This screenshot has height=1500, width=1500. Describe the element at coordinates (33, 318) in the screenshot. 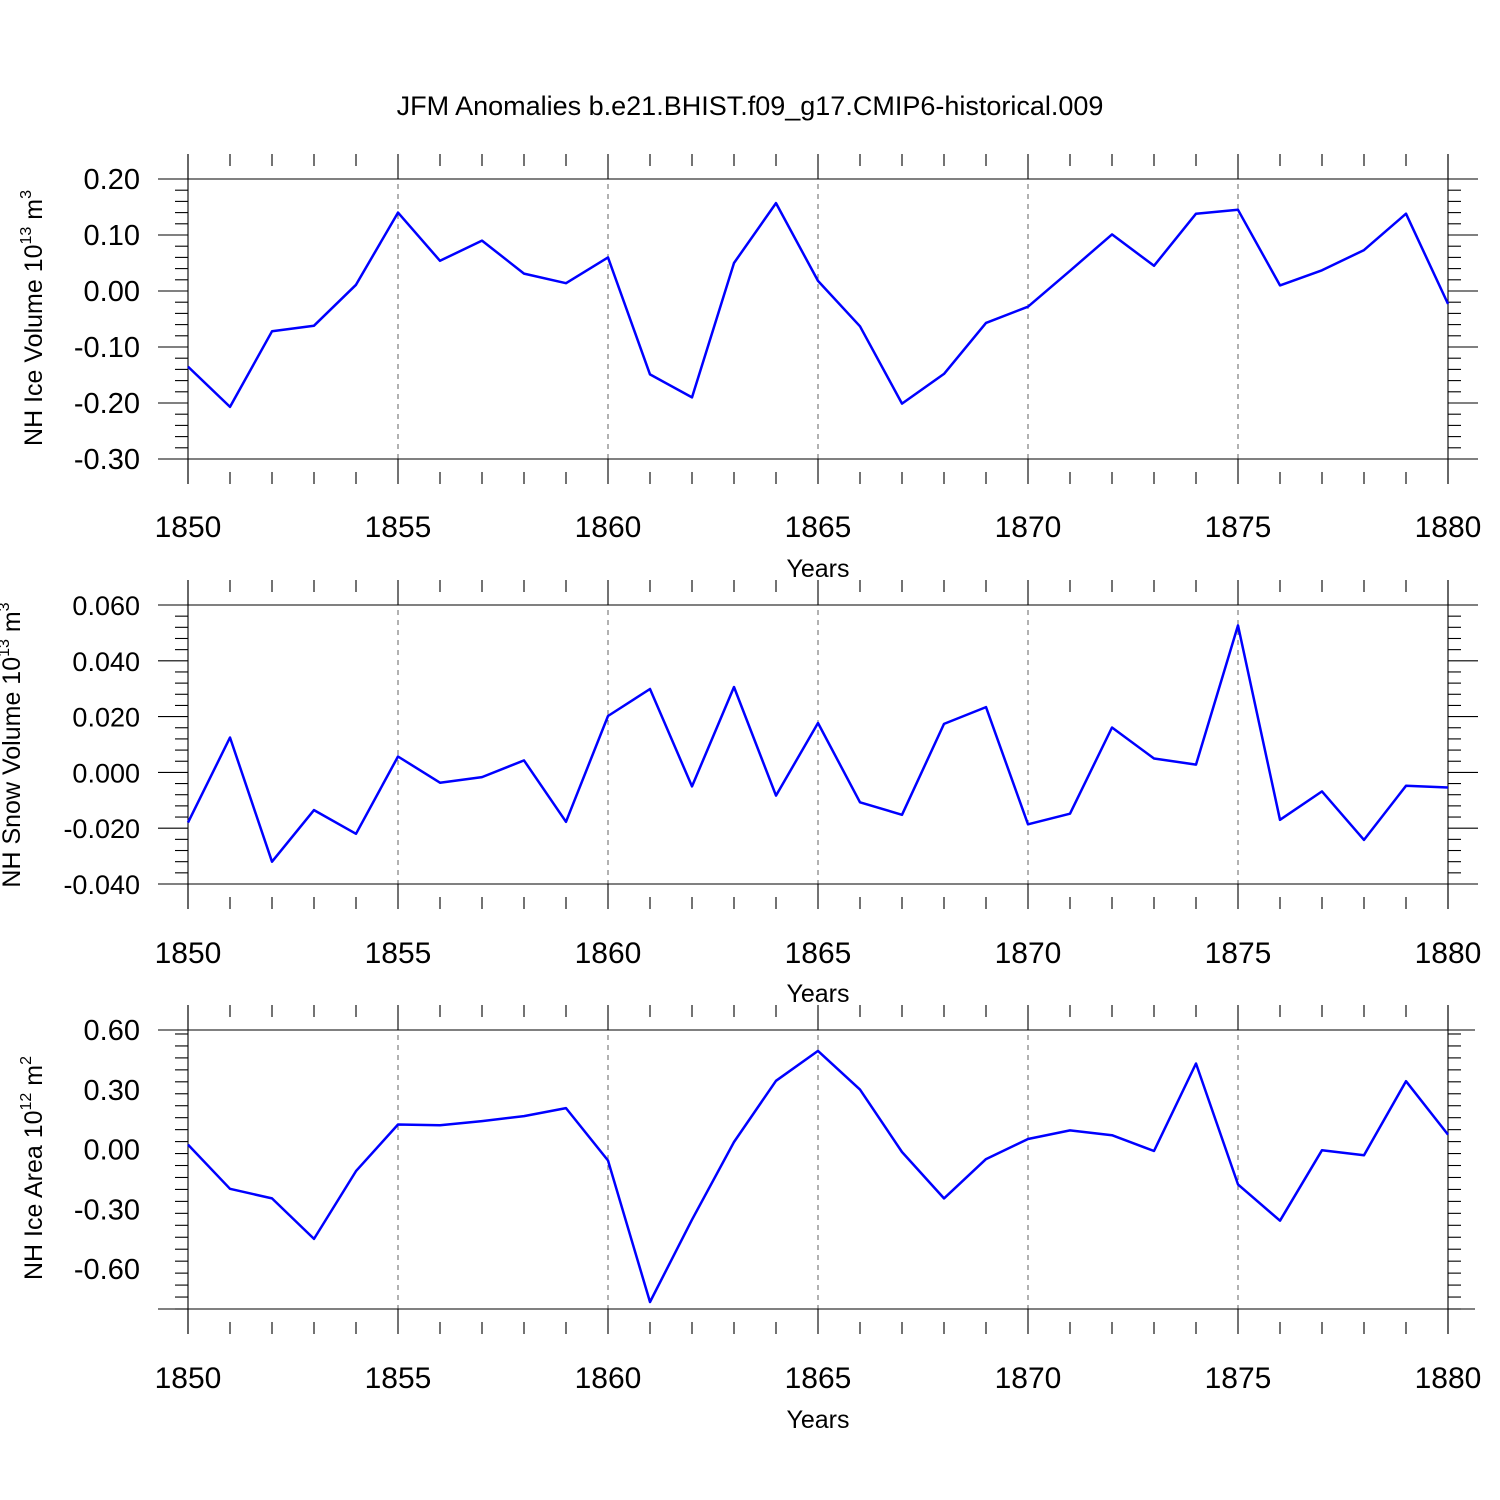

I see `y-axis-label: NH Ice Volume 1013 m3` at that location.